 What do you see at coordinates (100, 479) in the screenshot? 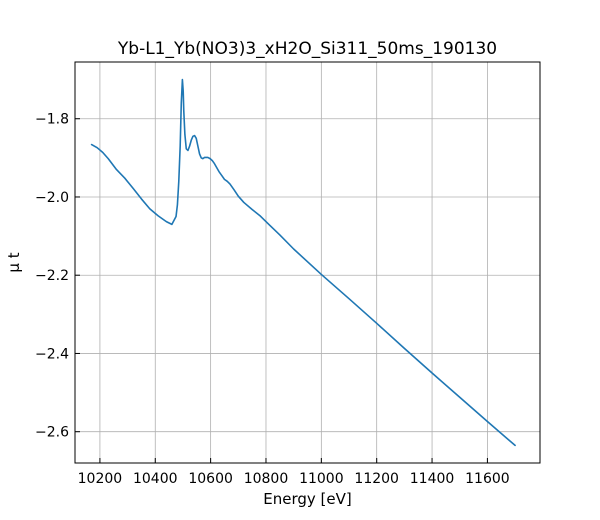
I see `x-tick-label: 10200` at bounding box center [100, 479].